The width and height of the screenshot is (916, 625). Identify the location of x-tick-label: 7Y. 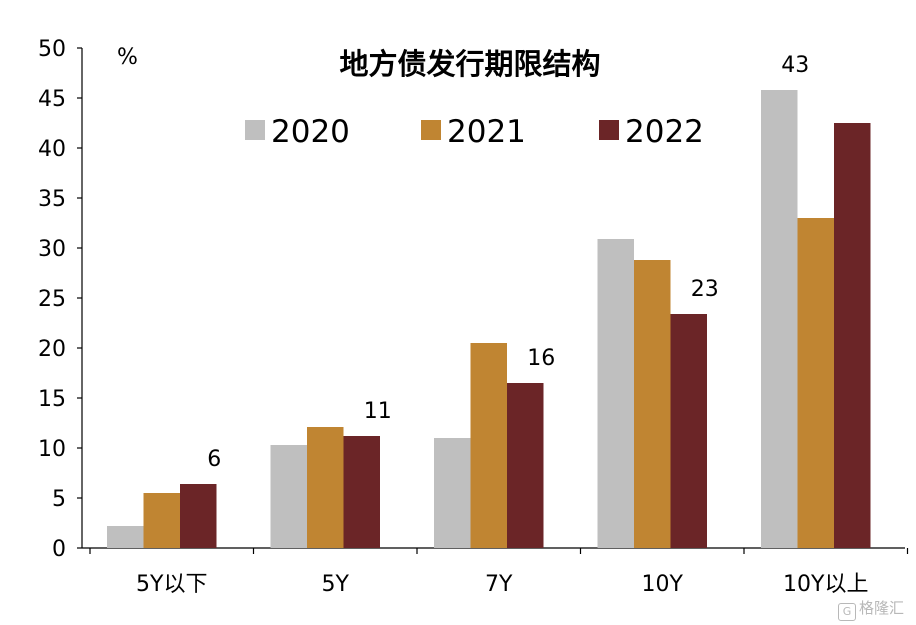
(499, 584).